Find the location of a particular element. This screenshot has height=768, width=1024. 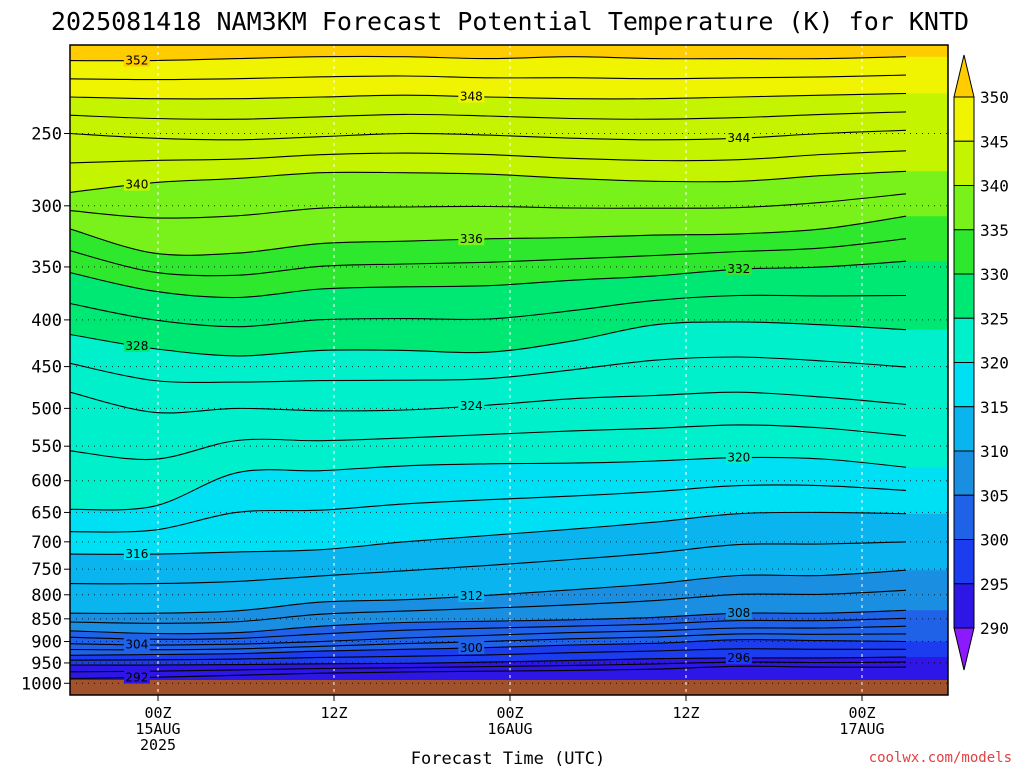

y-tick-label: 750 is located at coordinates (46, 570).